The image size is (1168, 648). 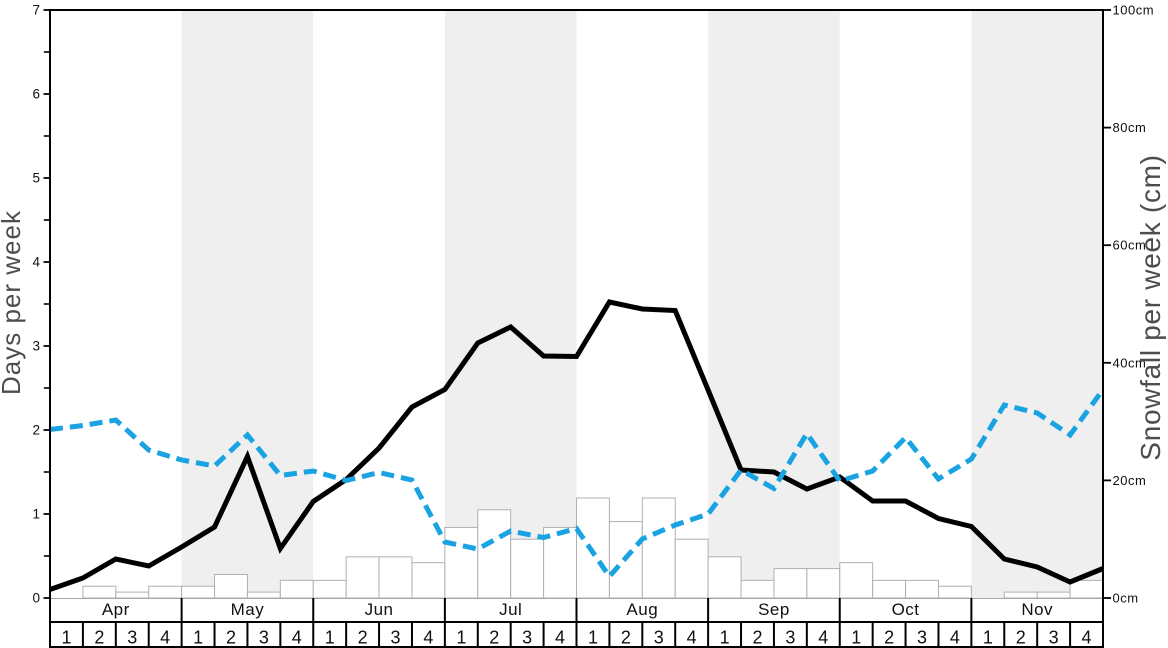 What do you see at coordinates (1037, 609) in the screenshot?
I see `svg-text: Nov` at bounding box center [1037, 609].